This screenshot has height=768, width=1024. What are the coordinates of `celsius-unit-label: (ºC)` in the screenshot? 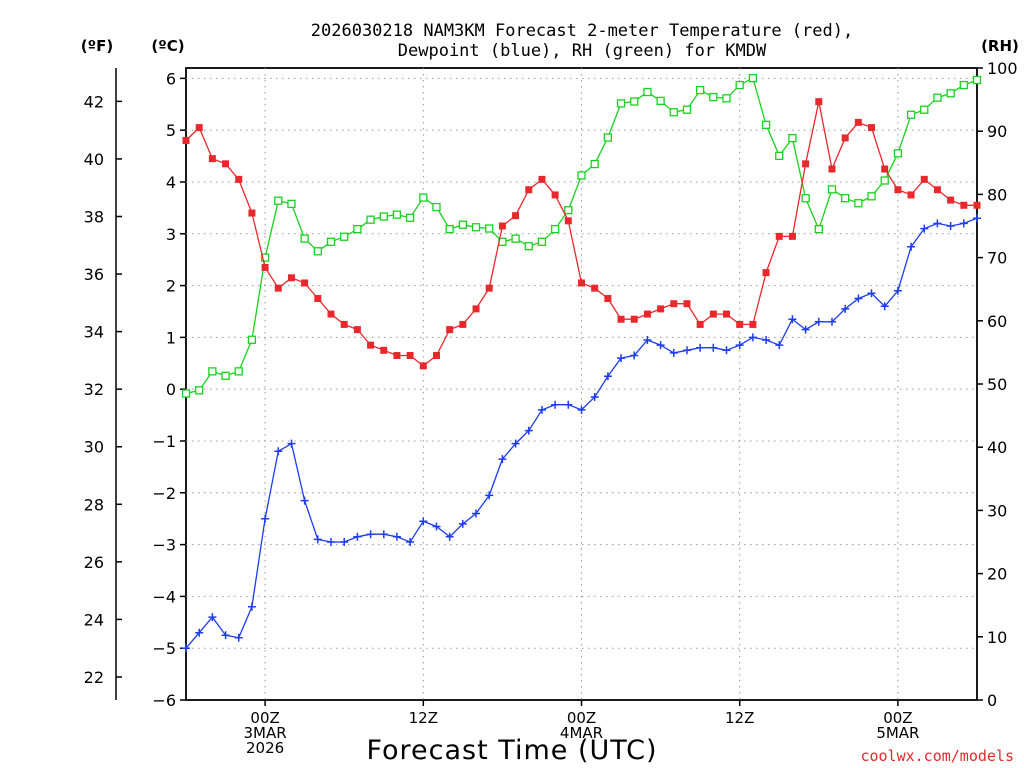 It's located at (167, 46).